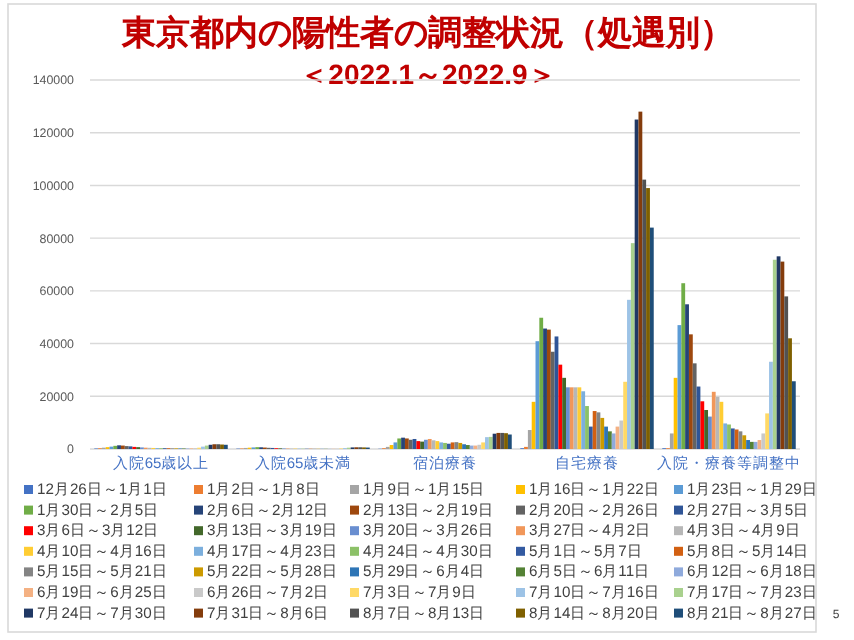 The image size is (854, 640). What do you see at coordinates (427, 33) in the screenshot?
I see `chart-title: 東京都内の陽性者の調整状況（処遇別）` at bounding box center [427, 33].